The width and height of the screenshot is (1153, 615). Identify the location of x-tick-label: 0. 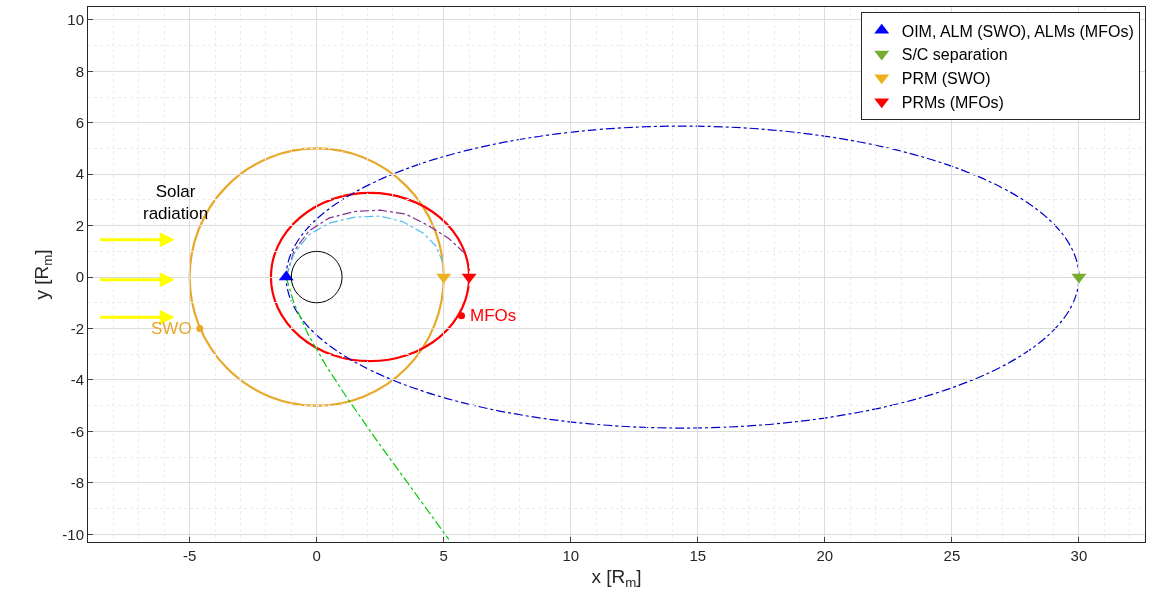
(316, 555).